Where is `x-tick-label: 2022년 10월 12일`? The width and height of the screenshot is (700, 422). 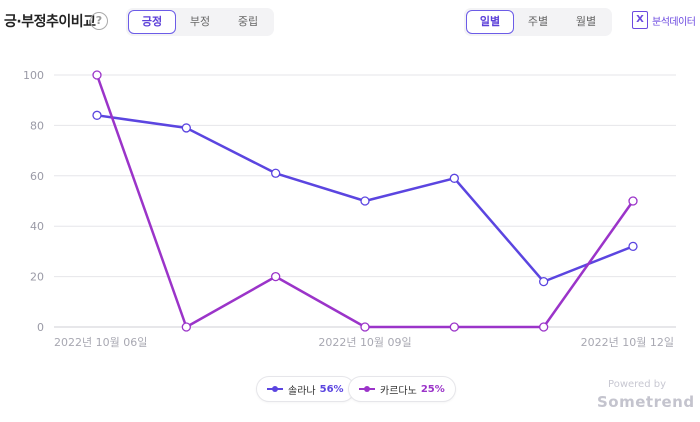
x-tick-label: 2022년 10월 12일 is located at coordinates (627, 342).